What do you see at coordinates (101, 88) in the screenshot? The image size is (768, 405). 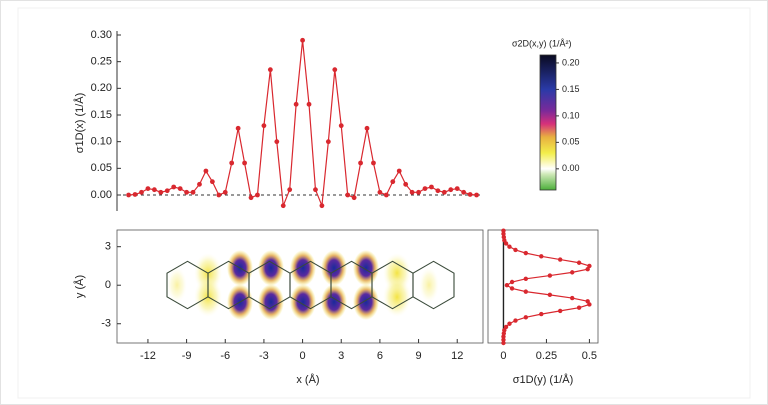 I see `y-tick-label: 0.20` at bounding box center [101, 88].